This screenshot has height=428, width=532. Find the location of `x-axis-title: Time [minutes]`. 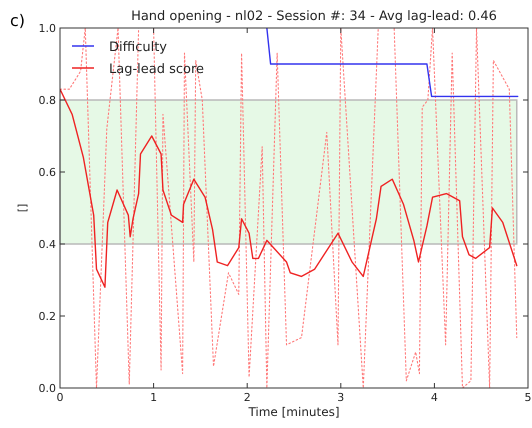

x-axis-title: Time [minutes] is located at coordinates (293, 412).